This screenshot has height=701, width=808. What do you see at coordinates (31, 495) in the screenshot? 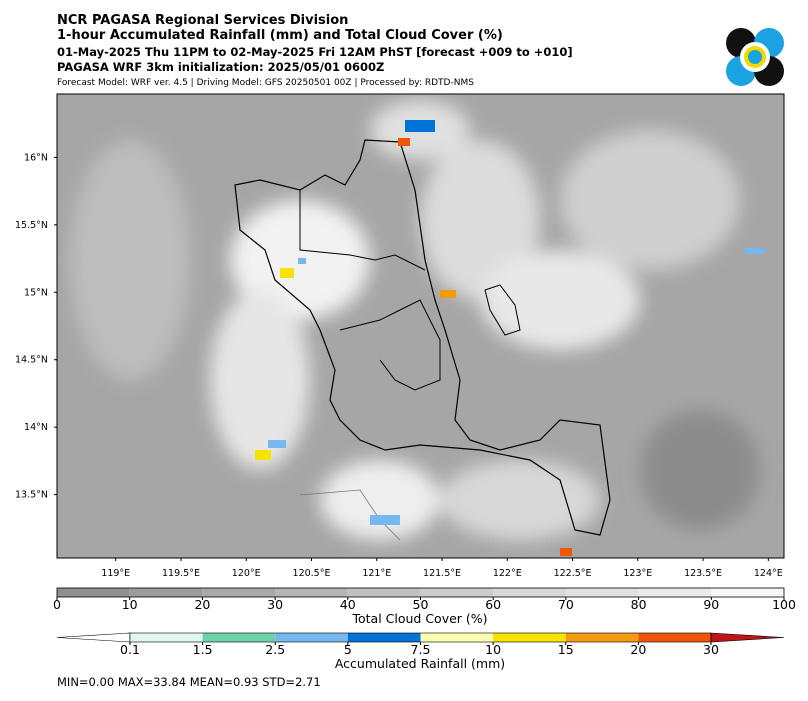
I see `lat-tick-label: 13.5°N` at bounding box center [31, 495].